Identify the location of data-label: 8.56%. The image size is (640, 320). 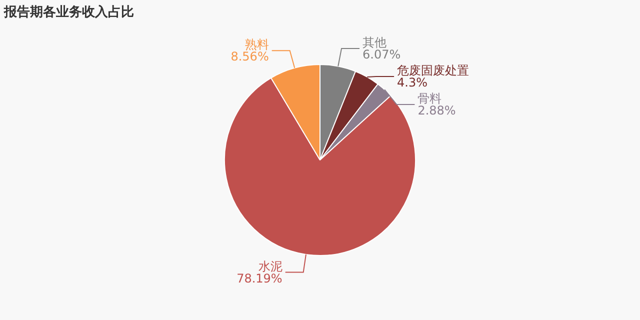
(249, 57).